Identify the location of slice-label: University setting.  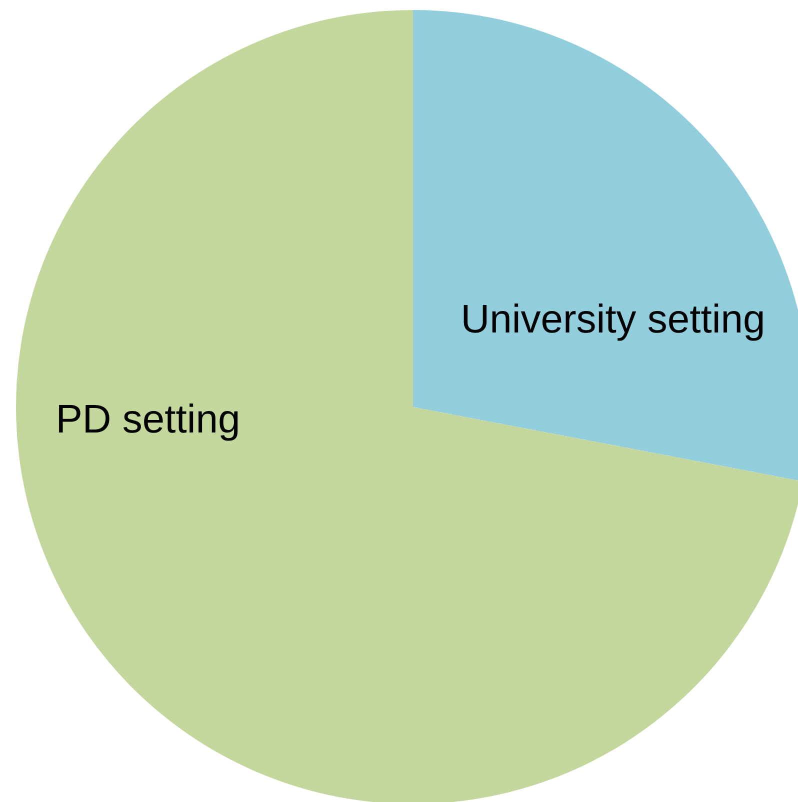
(613, 320).